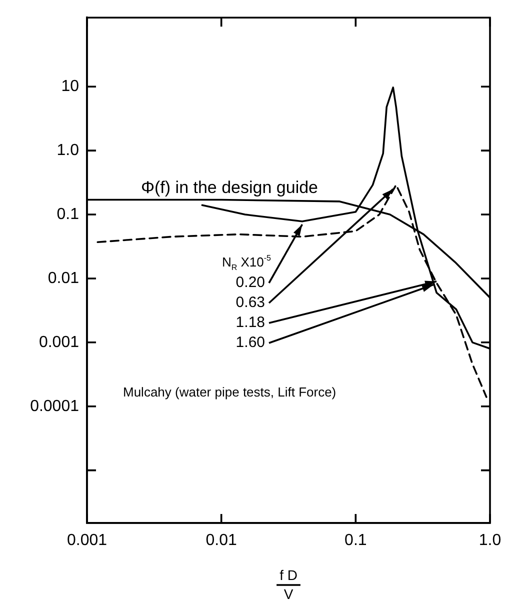 The image size is (511, 613). Describe the element at coordinates (68, 214) in the screenshot. I see `y-tick-label: 0.1` at that location.